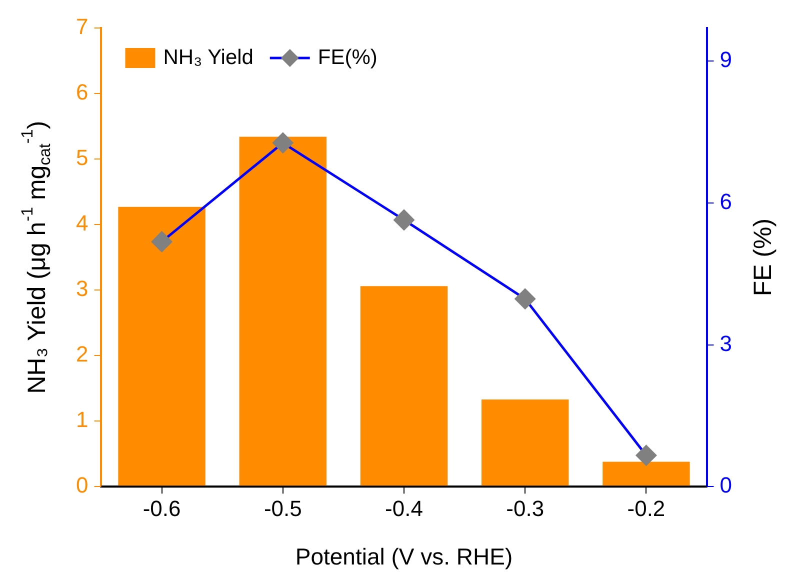 This screenshot has width=786, height=576. Describe the element at coordinates (82, 419) in the screenshot. I see `y-tick-label: 1` at that location.